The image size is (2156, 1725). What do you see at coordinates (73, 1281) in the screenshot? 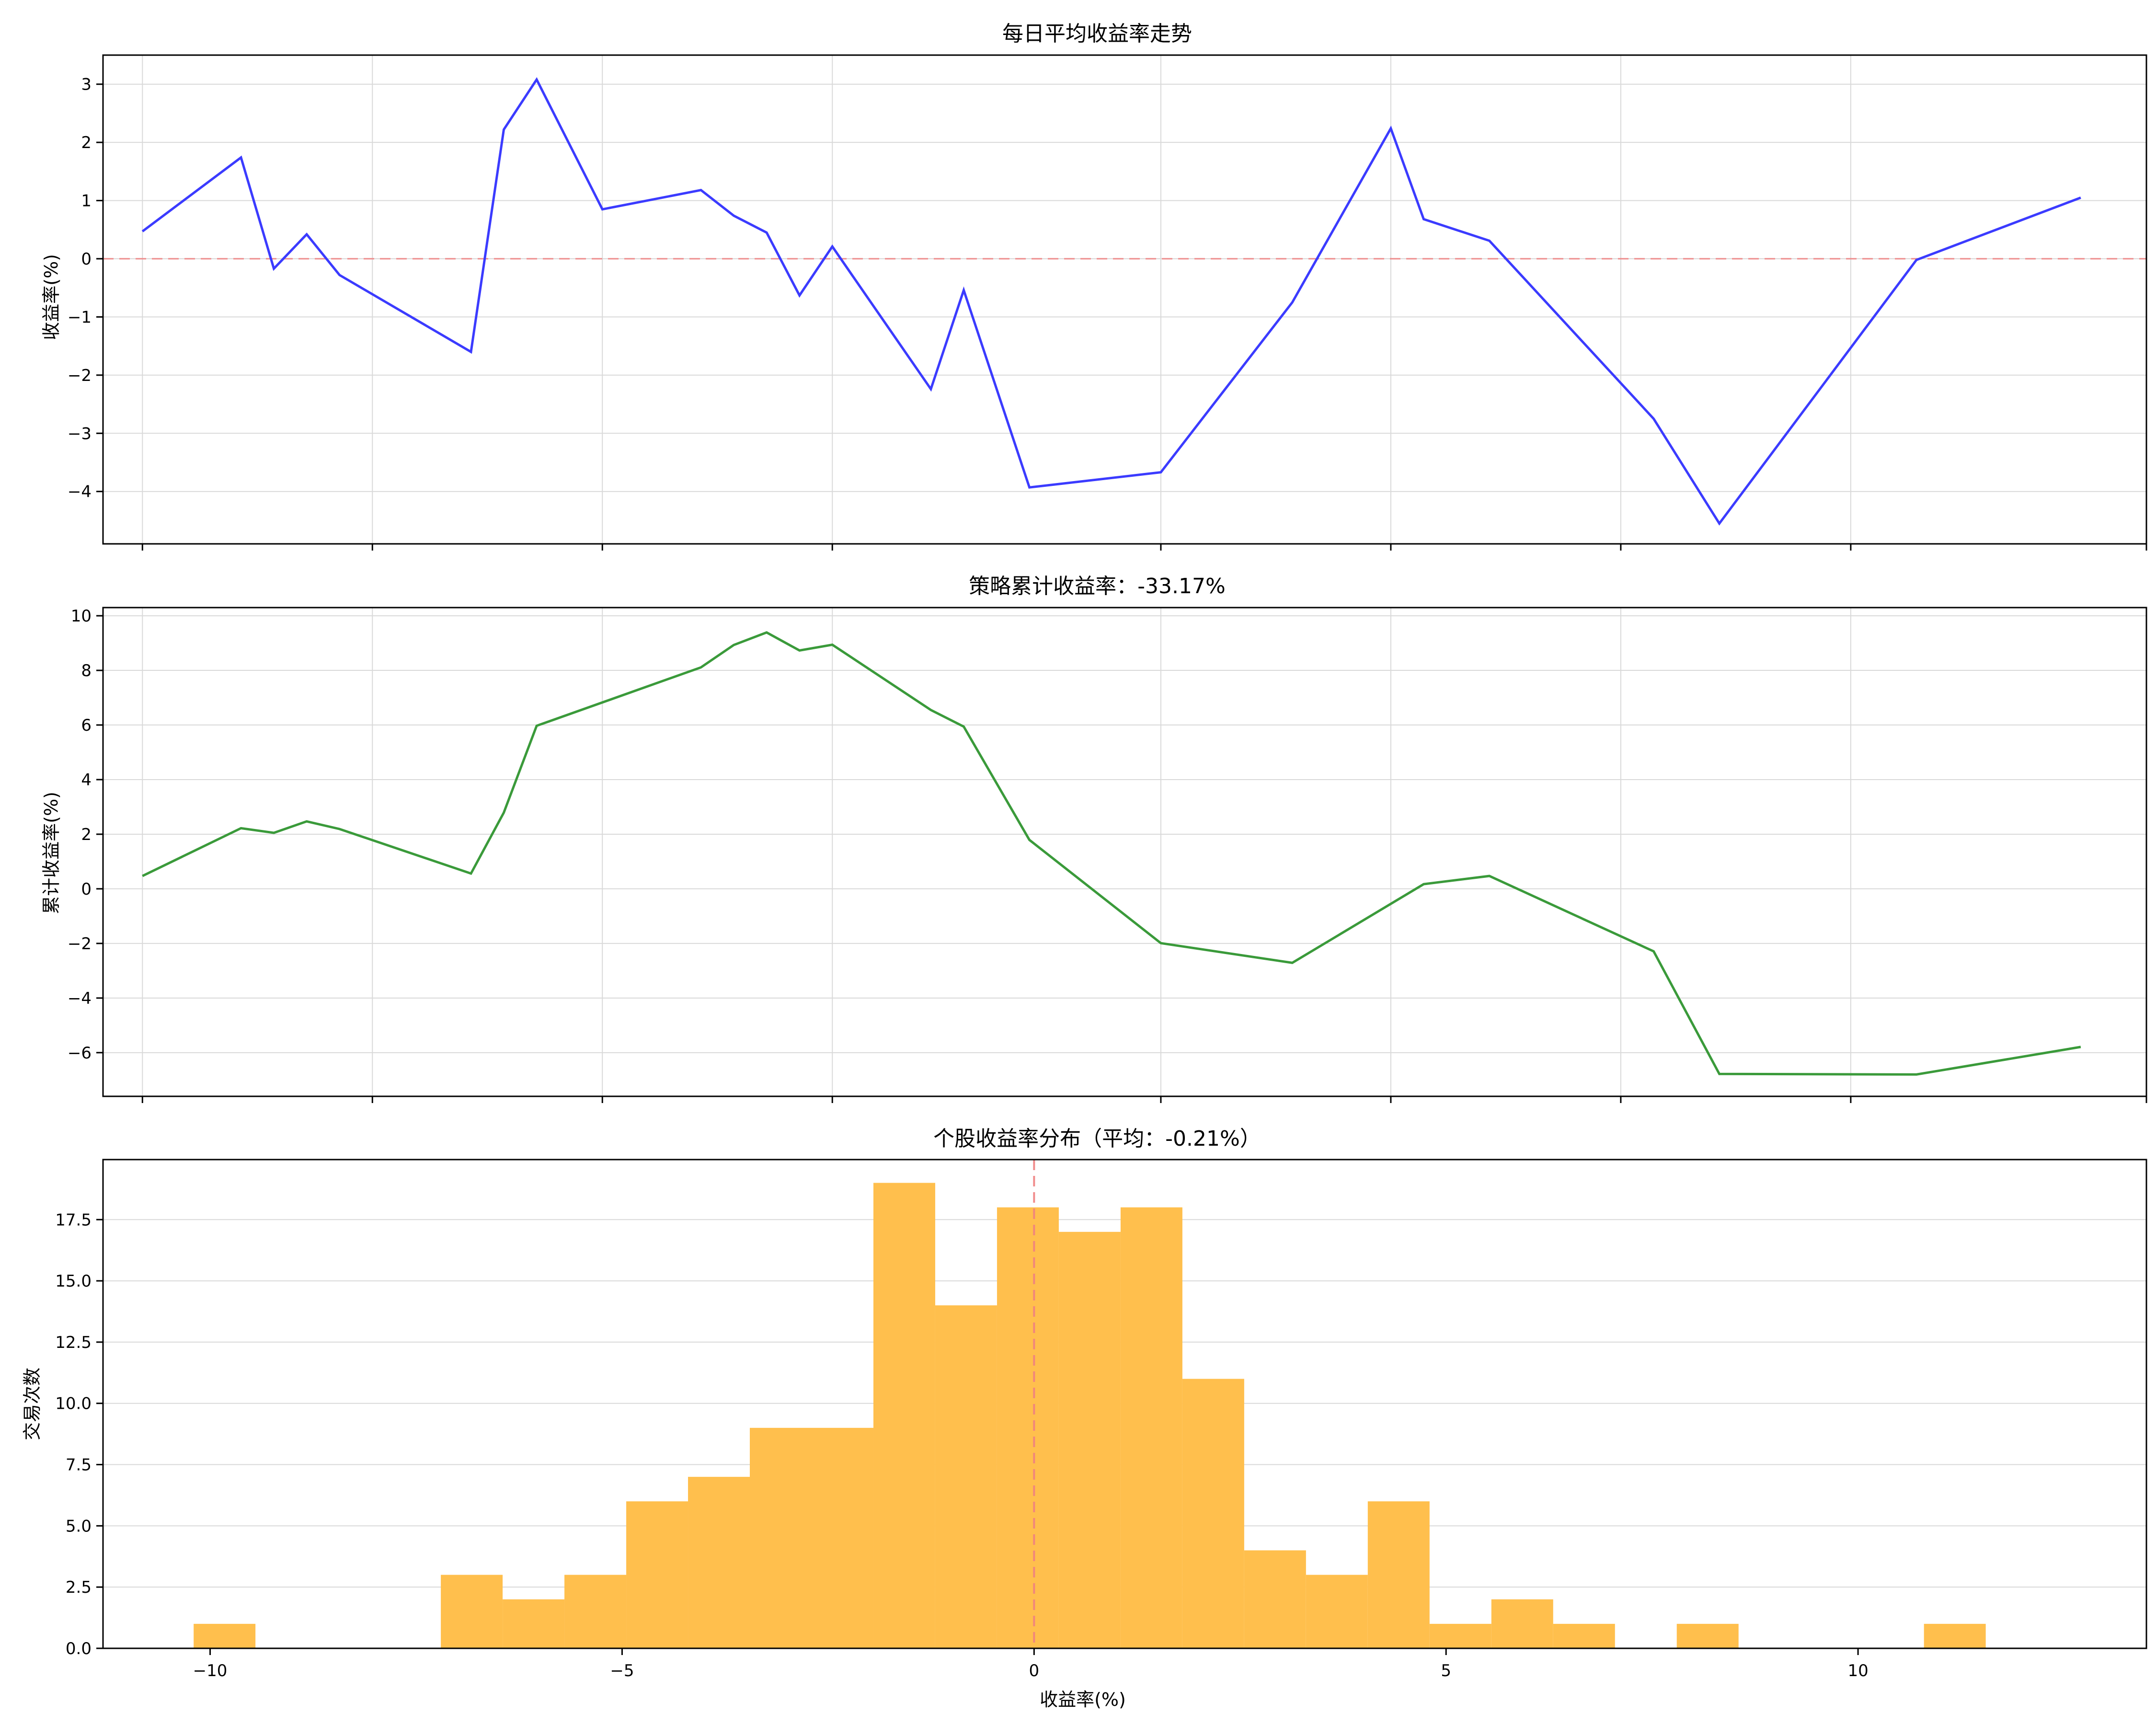
I see `y-tick-label: 15.0` at bounding box center [73, 1281].